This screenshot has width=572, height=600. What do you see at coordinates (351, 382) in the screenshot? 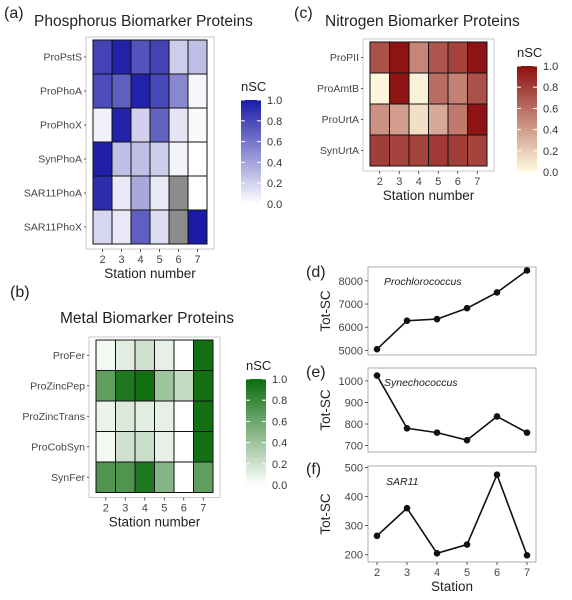
I see `y-tick-label: 1000` at bounding box center [351, 382].